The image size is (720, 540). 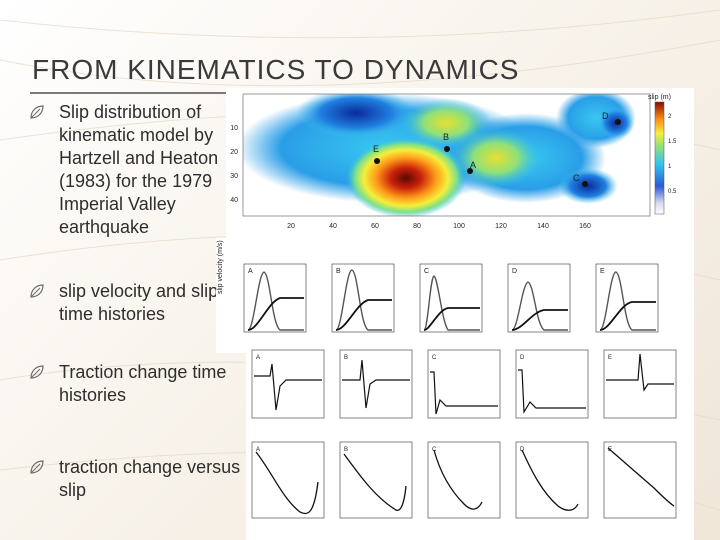 I want to click on x-tick: 120, so click(x=501, y=226).